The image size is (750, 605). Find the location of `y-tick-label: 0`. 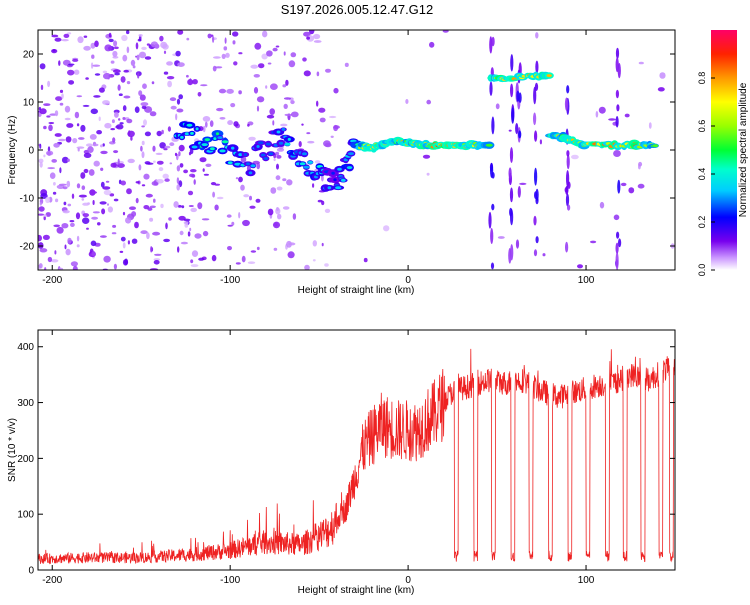

y-tick-label: 0 is located at coordinates (31, 571).